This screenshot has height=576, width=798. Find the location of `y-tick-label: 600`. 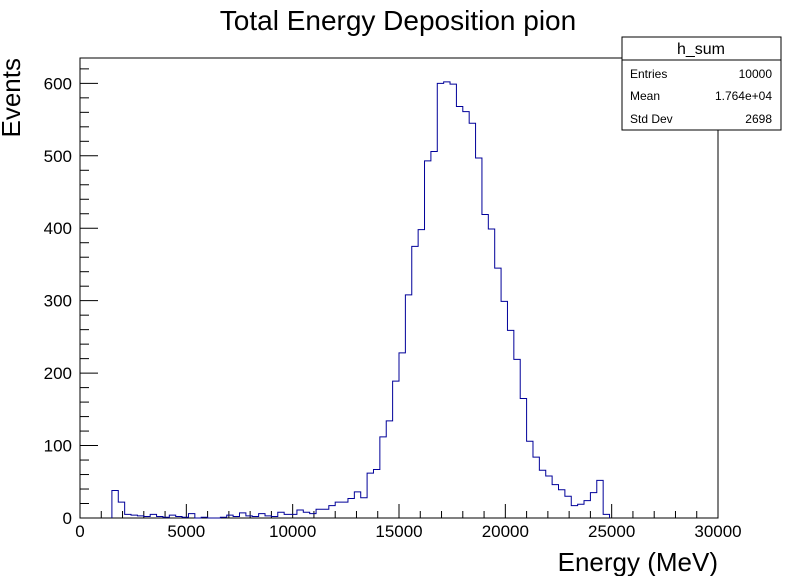

y-tick-label: 600 is located at coordinates (58, 83).